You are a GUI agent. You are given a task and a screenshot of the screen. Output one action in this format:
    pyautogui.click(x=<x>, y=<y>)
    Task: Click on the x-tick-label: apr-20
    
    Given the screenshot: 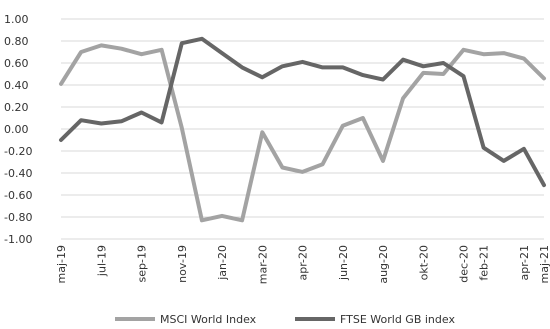 What is the action you would take?
    pyautogui.click(x=303, y=263)
    